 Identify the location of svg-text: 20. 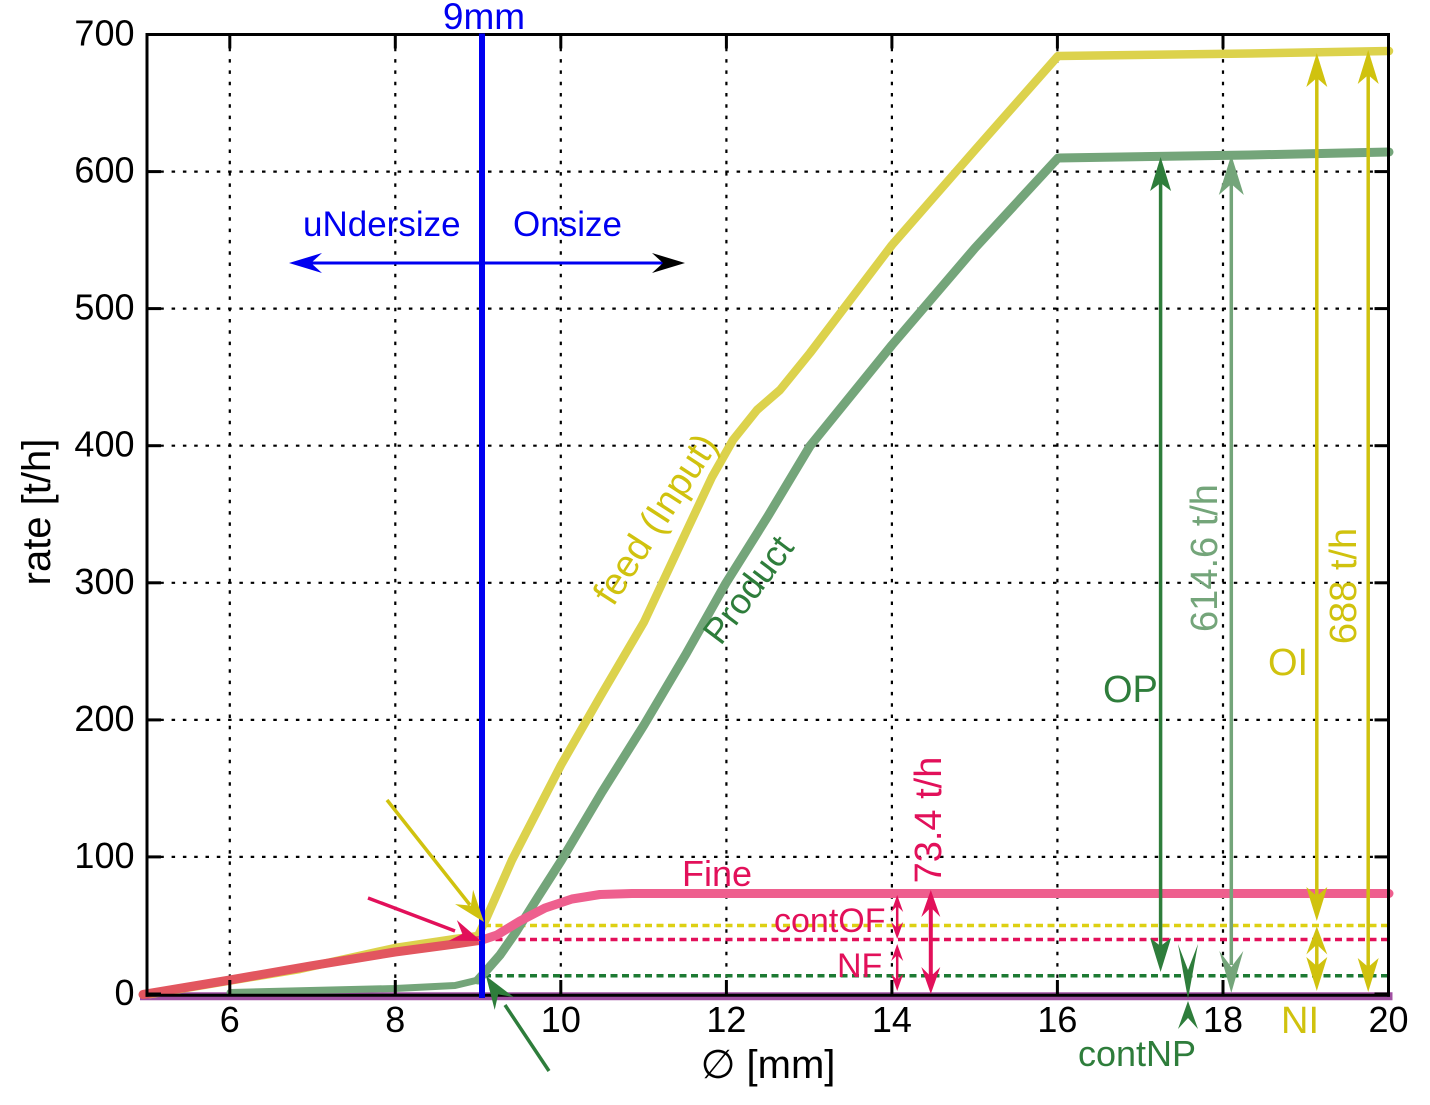
(1388, 1019).